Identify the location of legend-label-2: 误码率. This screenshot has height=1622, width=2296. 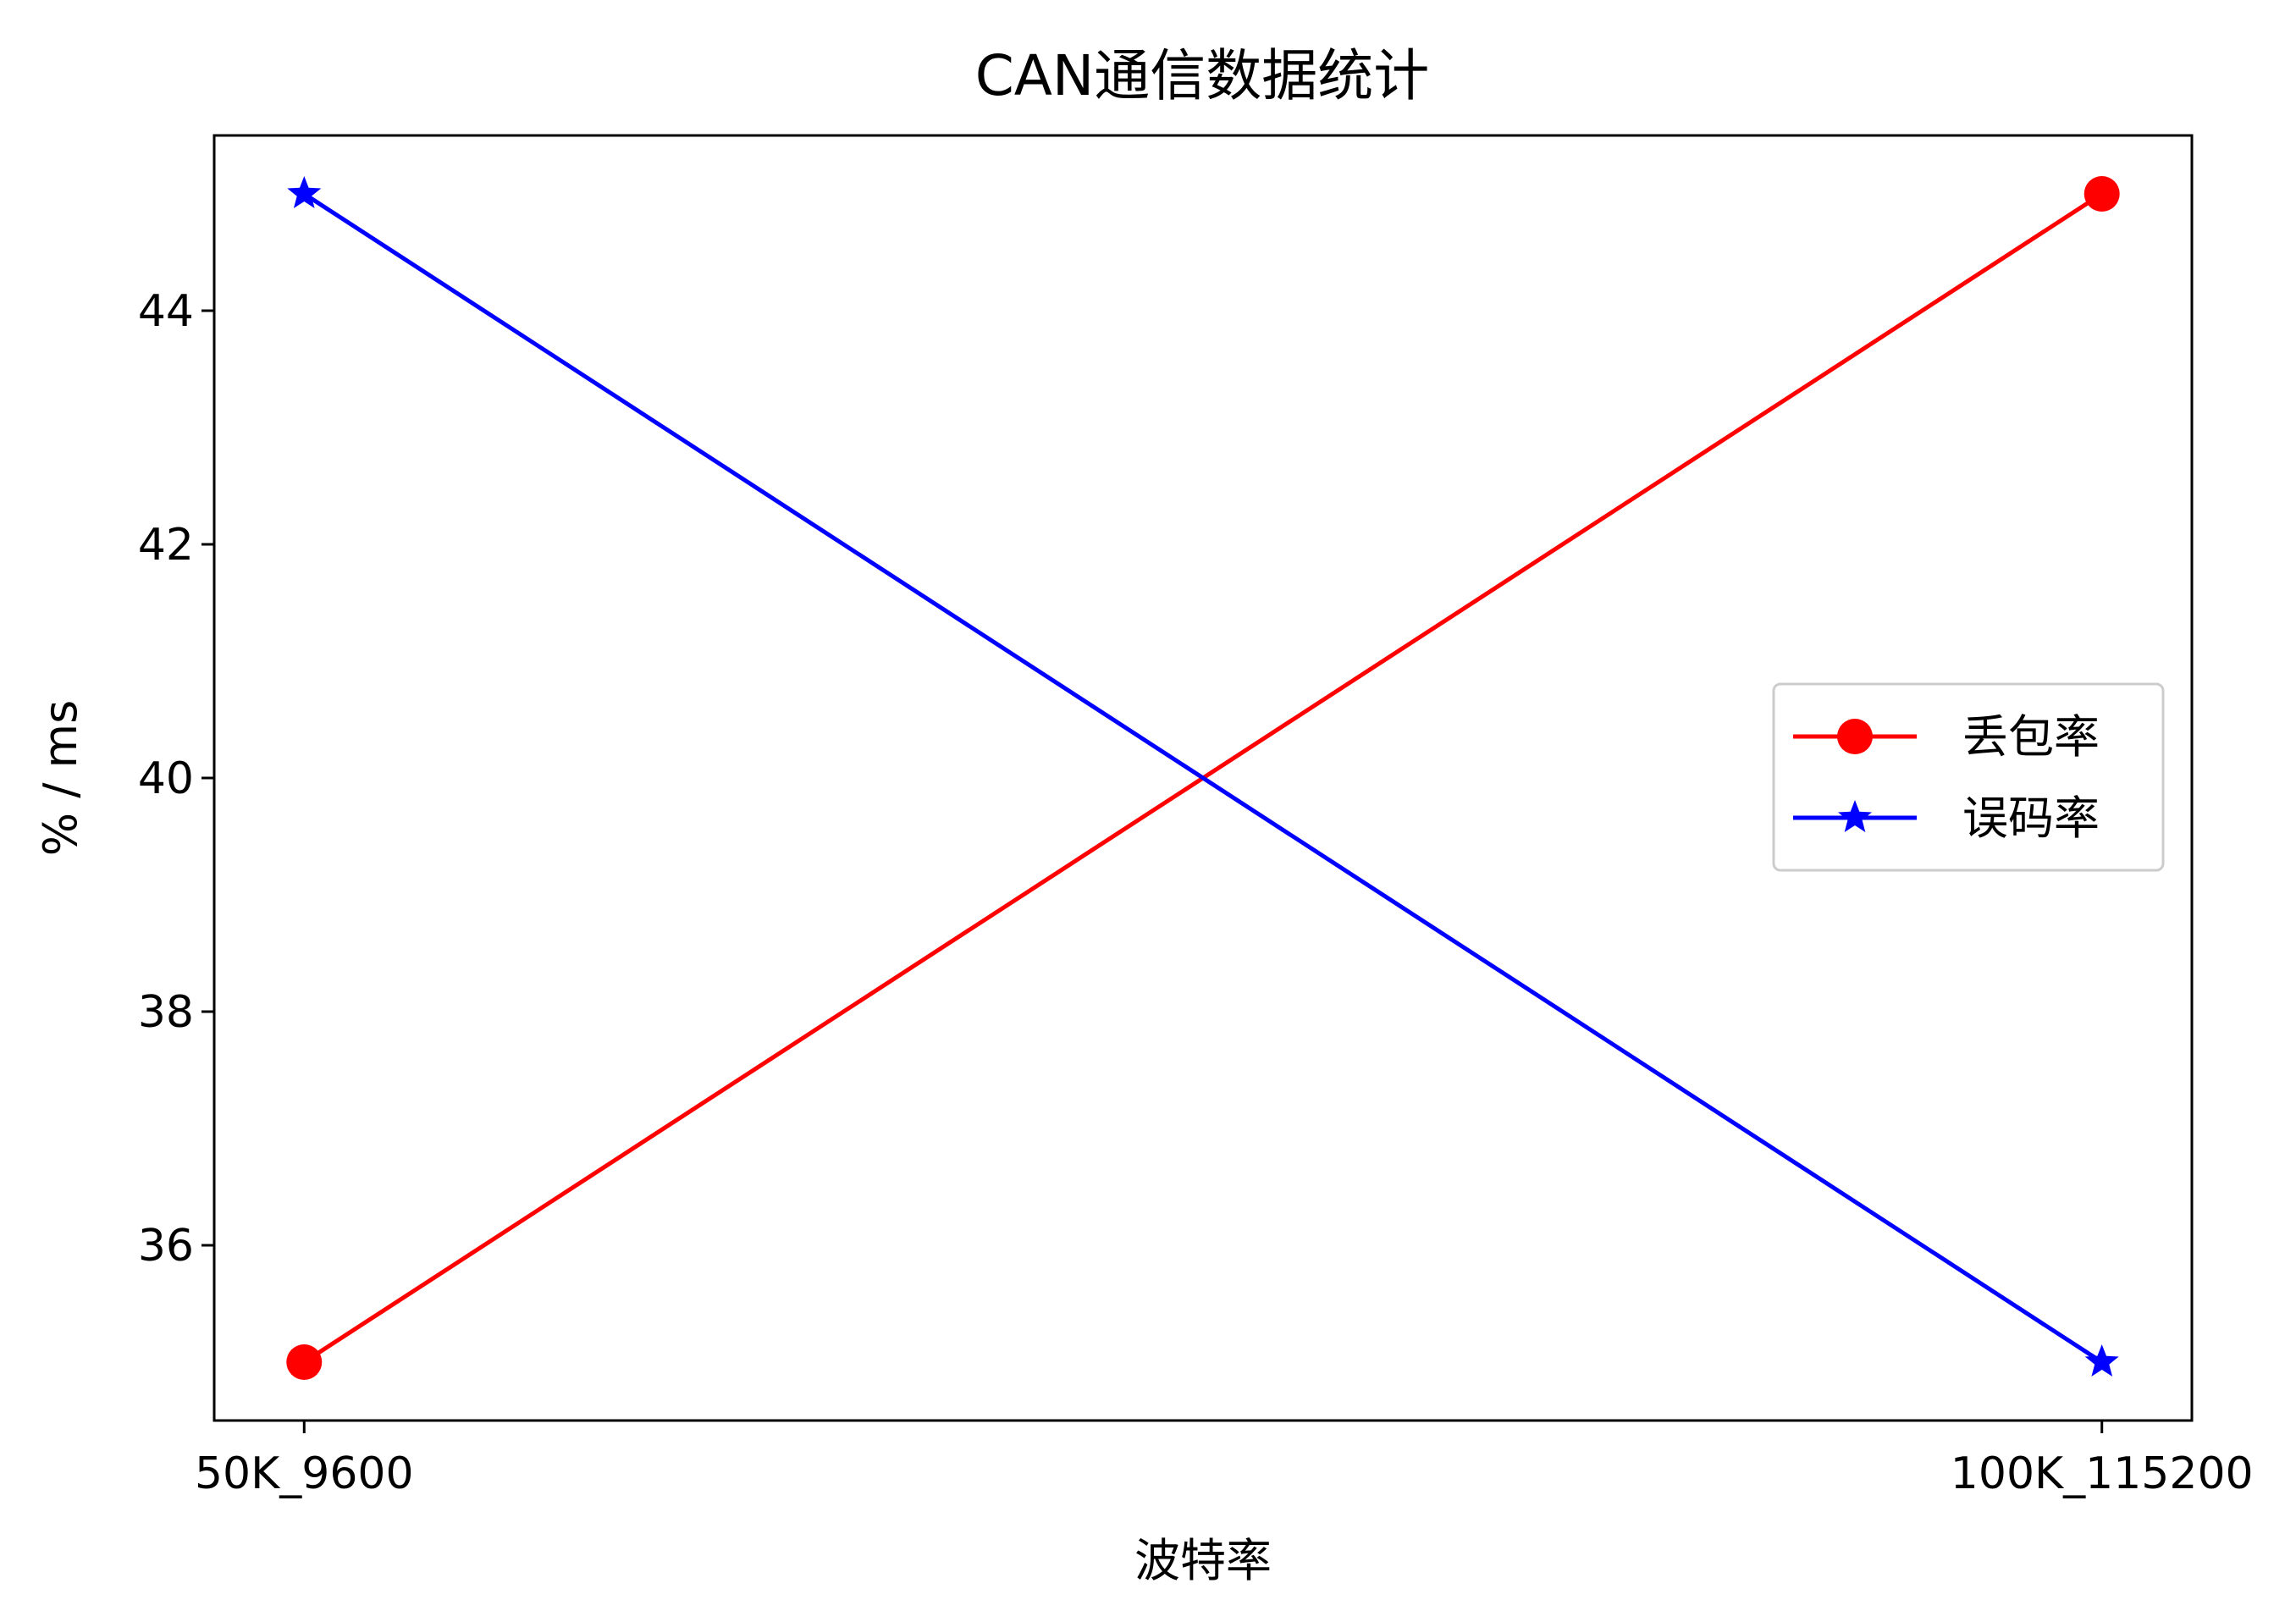
(2031, 818).